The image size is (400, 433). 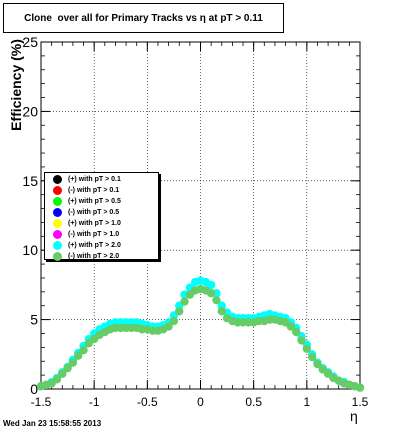 I want to click on legend-label: (-) with pT > 2.0, so click(x=94, y=256).